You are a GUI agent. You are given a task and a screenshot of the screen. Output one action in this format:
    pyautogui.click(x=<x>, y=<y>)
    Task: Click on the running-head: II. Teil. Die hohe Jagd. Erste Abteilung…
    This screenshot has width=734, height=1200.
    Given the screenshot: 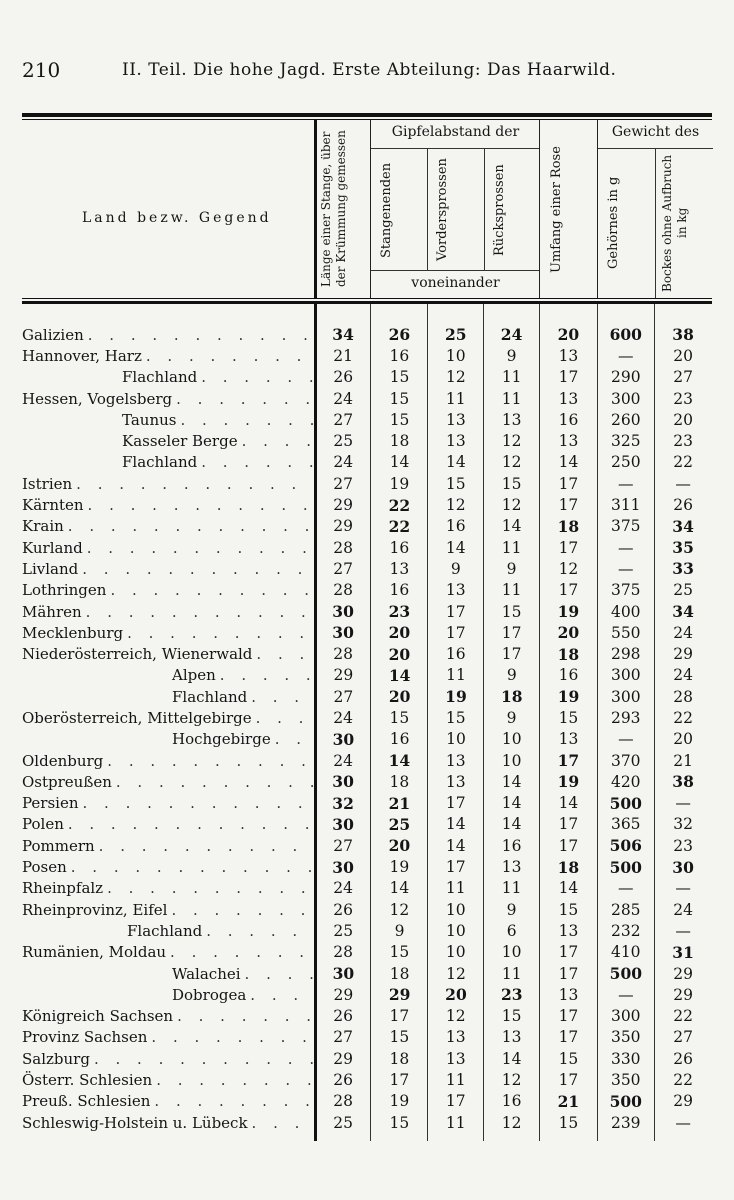 What is the action you would take?
    pyautogui.click(x=369, y=70)
    